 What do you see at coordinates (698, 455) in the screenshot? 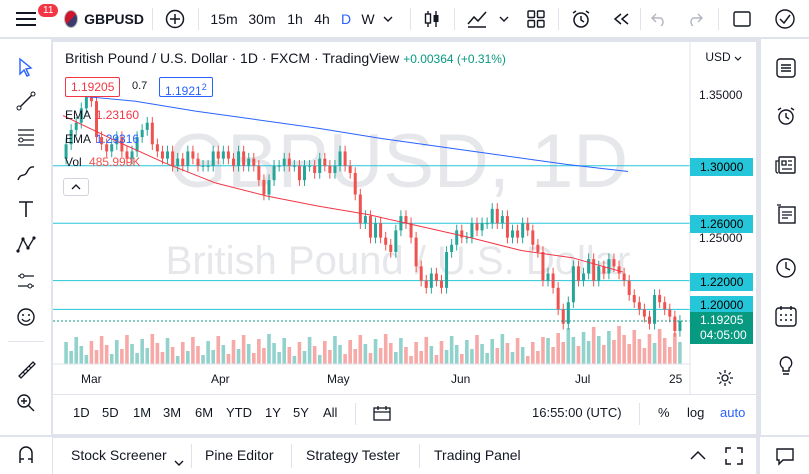
I see `chevron-up-icon` at bounding box center [698, 455].